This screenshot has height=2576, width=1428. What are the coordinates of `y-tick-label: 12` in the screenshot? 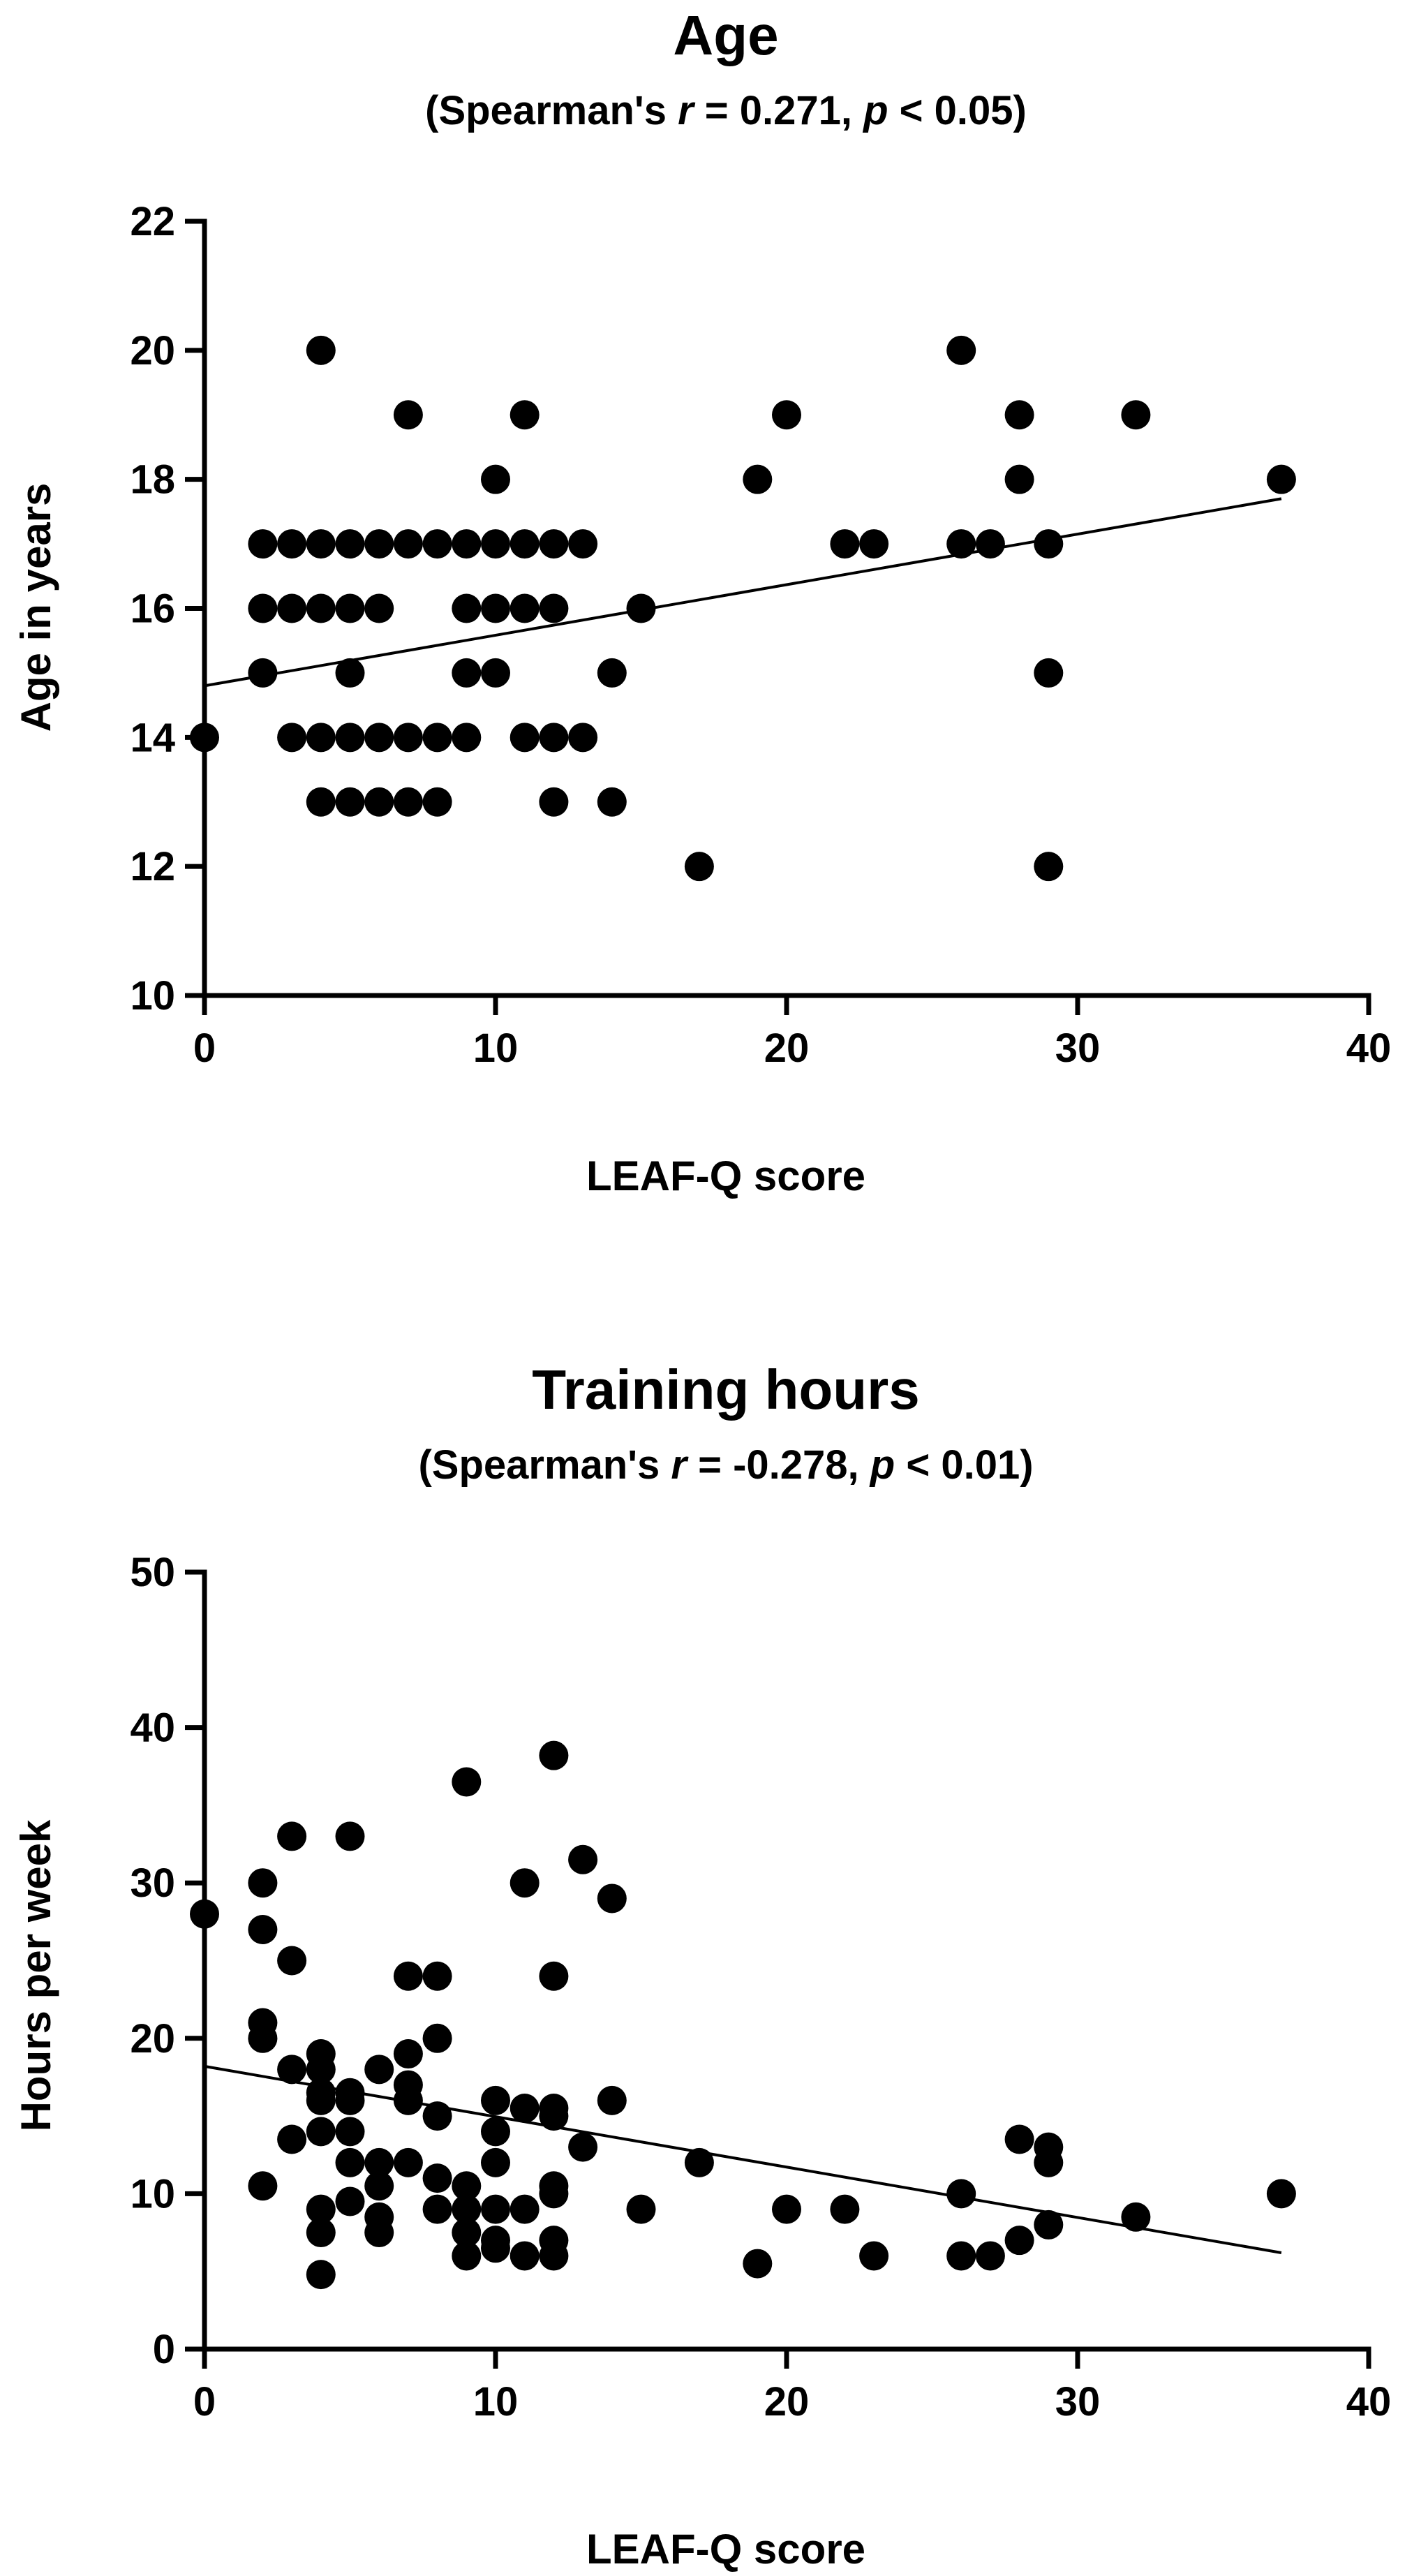 It's located at (152, 866).